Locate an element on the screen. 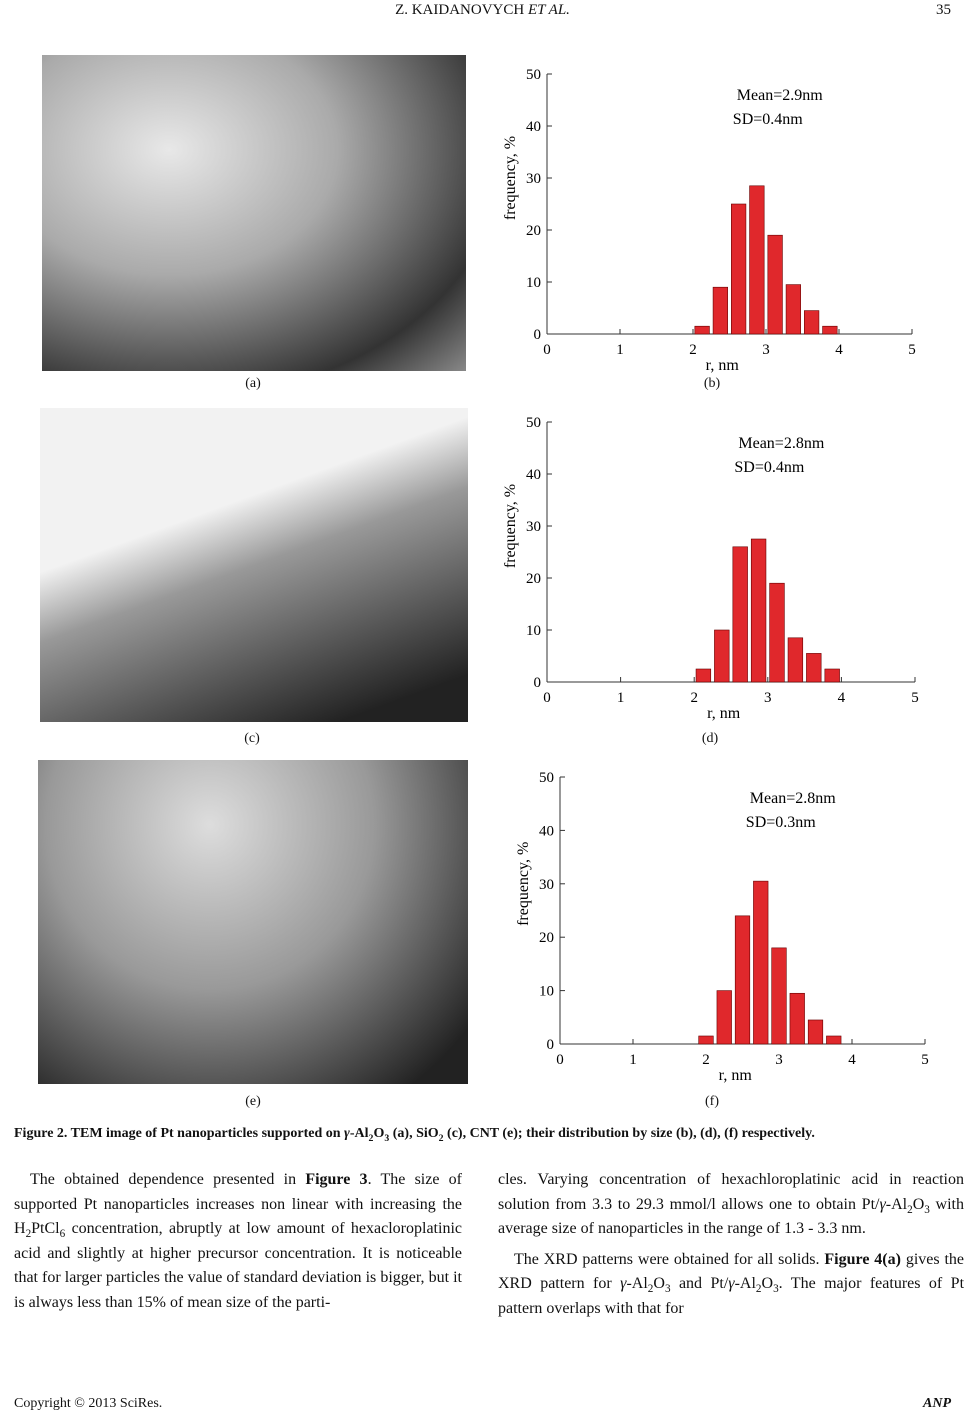  x-tick-label: 1 is located at coordinates (620, 350).